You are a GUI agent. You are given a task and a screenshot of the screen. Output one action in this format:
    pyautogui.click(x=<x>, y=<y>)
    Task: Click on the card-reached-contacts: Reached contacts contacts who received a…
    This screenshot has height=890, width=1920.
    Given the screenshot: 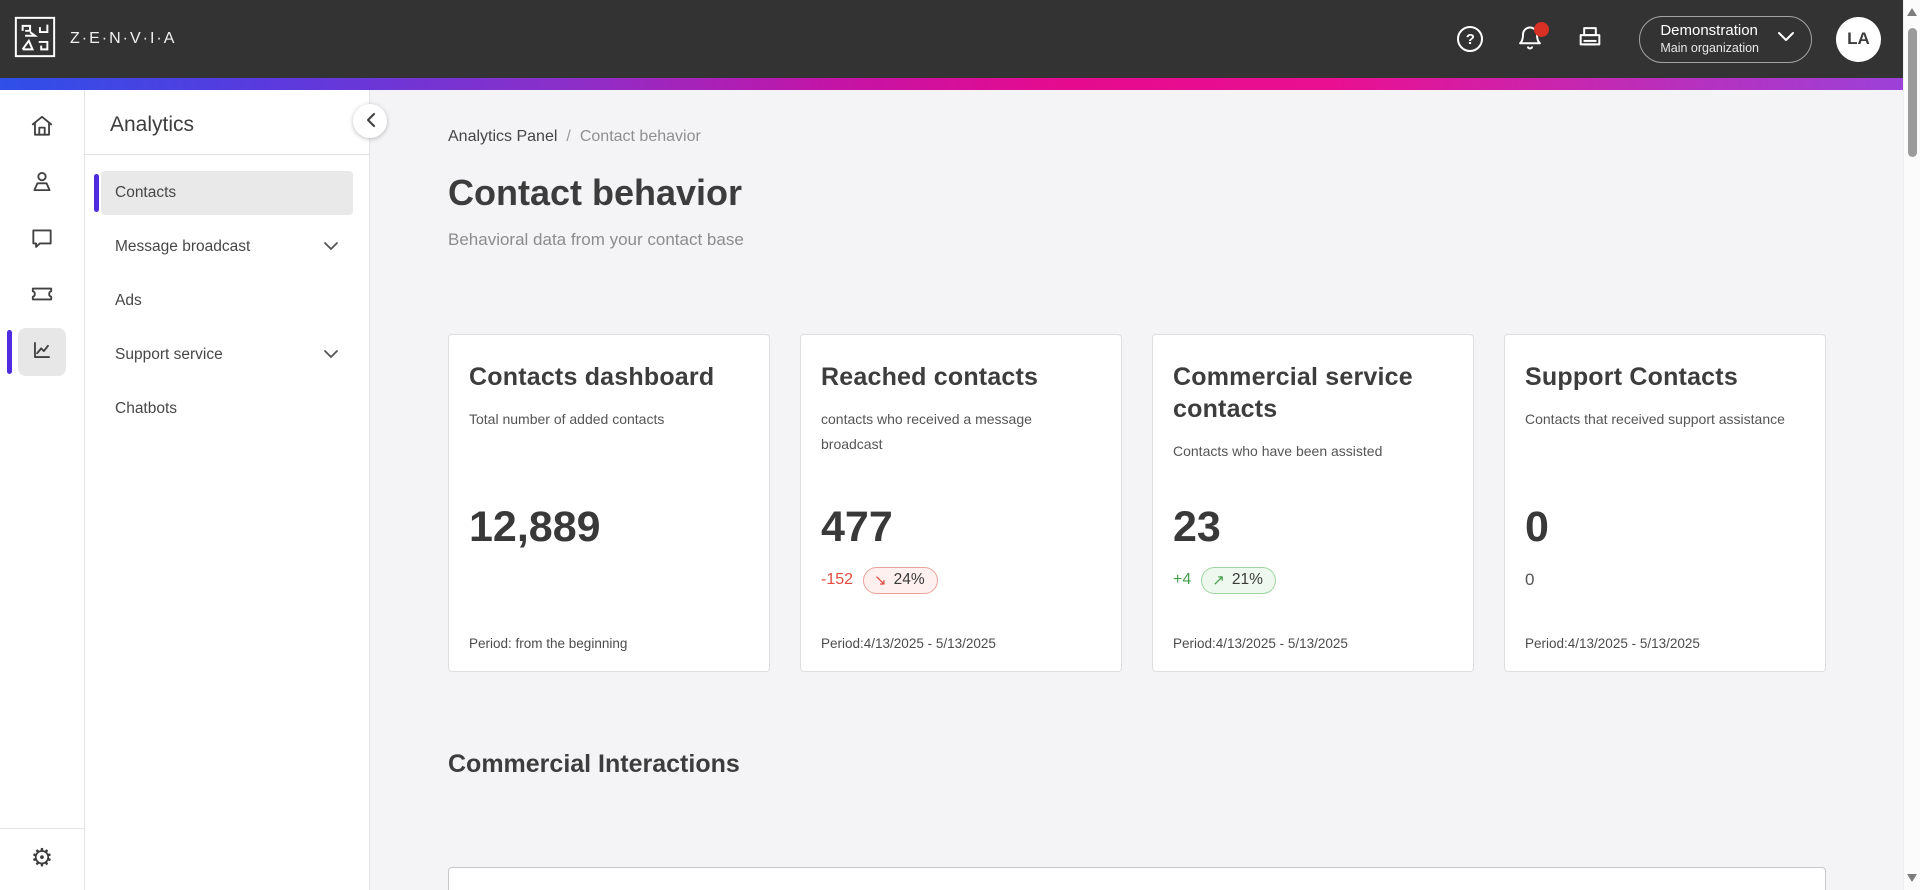 What is the action you would take?
    pyautogui.click(x=961, y=503)
    